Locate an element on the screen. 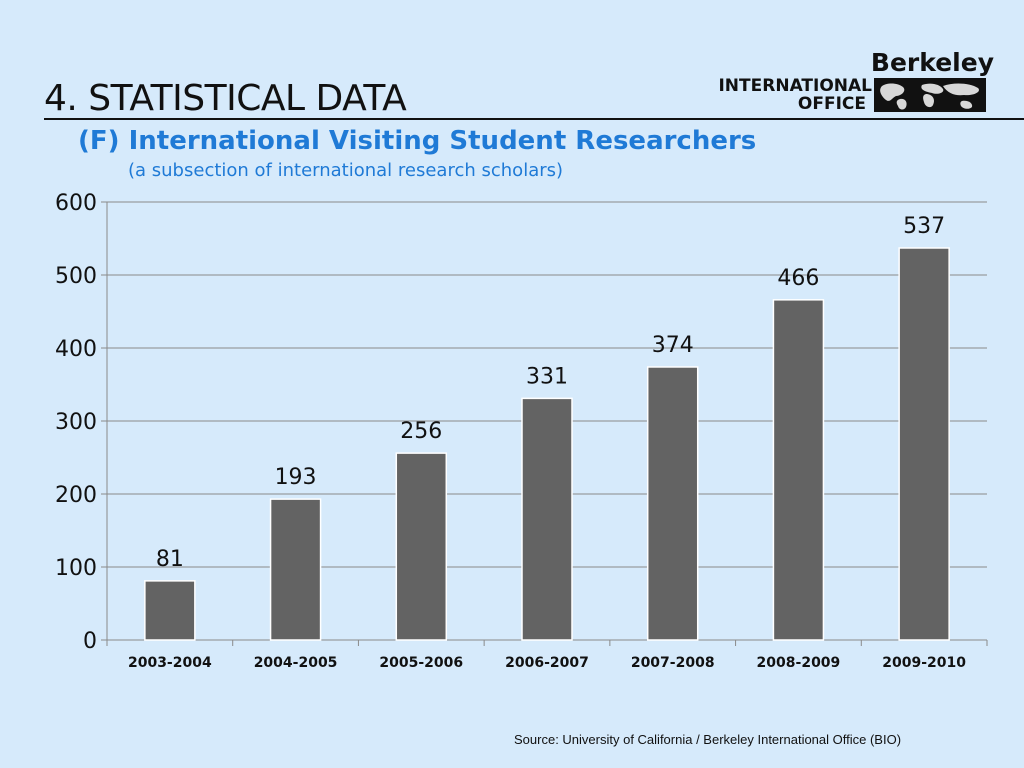 Image resolution: width=1024 pixels, height=768 pixels. title-rule is located at coordinates (534, 119).